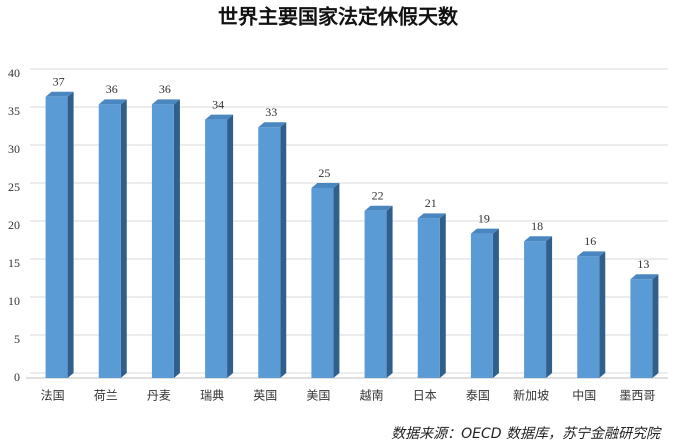 The width and height of the screenshot is (676, 446). I want to click on x-tick-label: 法国, so click(53, 396).